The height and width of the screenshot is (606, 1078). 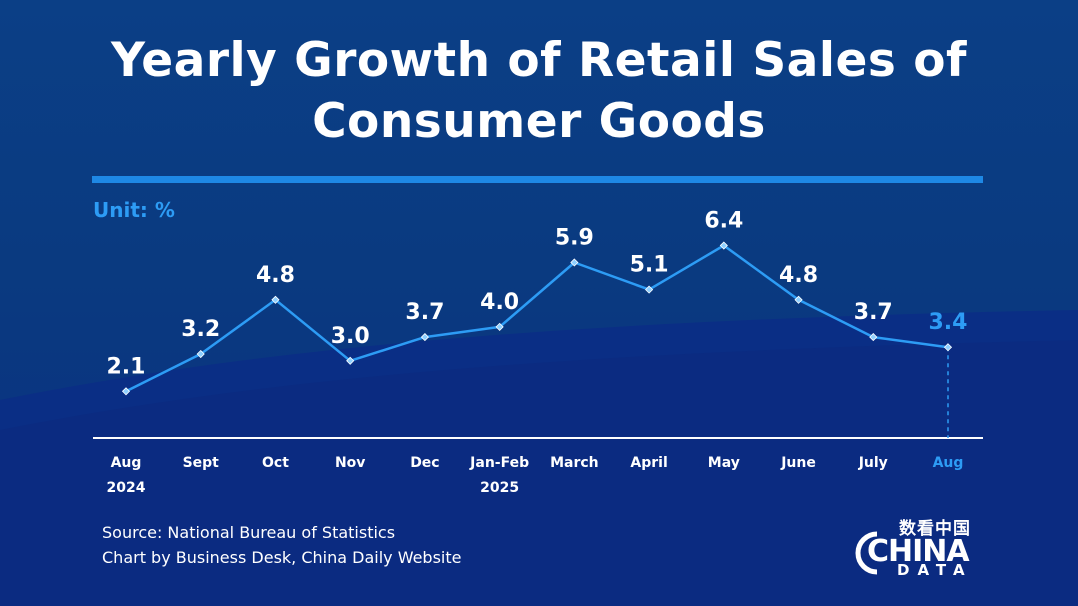 I want to click on china-data-logo: 数看中国 CHINA DATA, so click(x=917, y=547).